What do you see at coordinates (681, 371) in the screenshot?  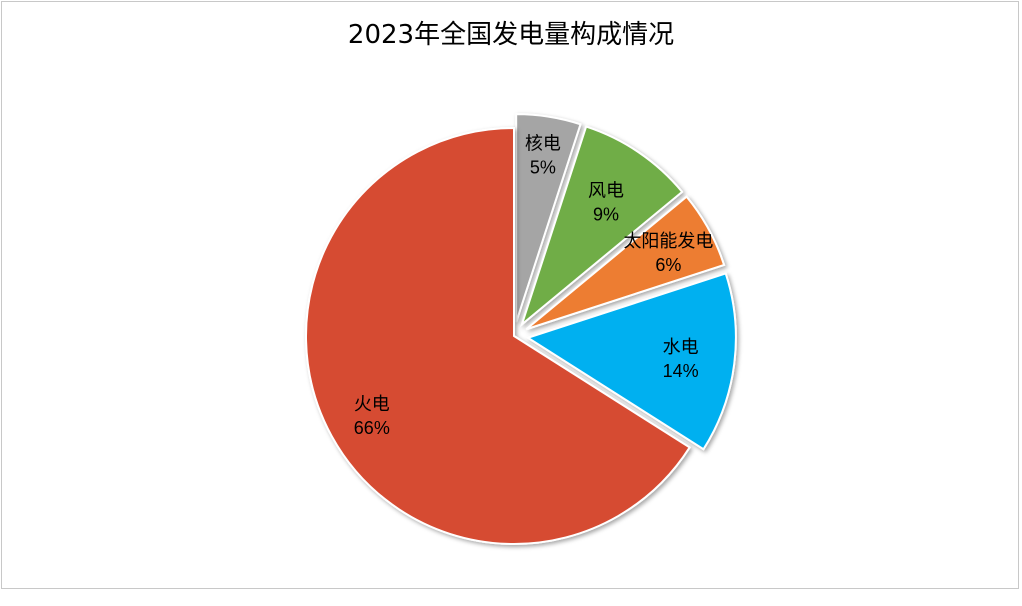 I see `slice-value-label: 14%` at bounding box center [681, 371].